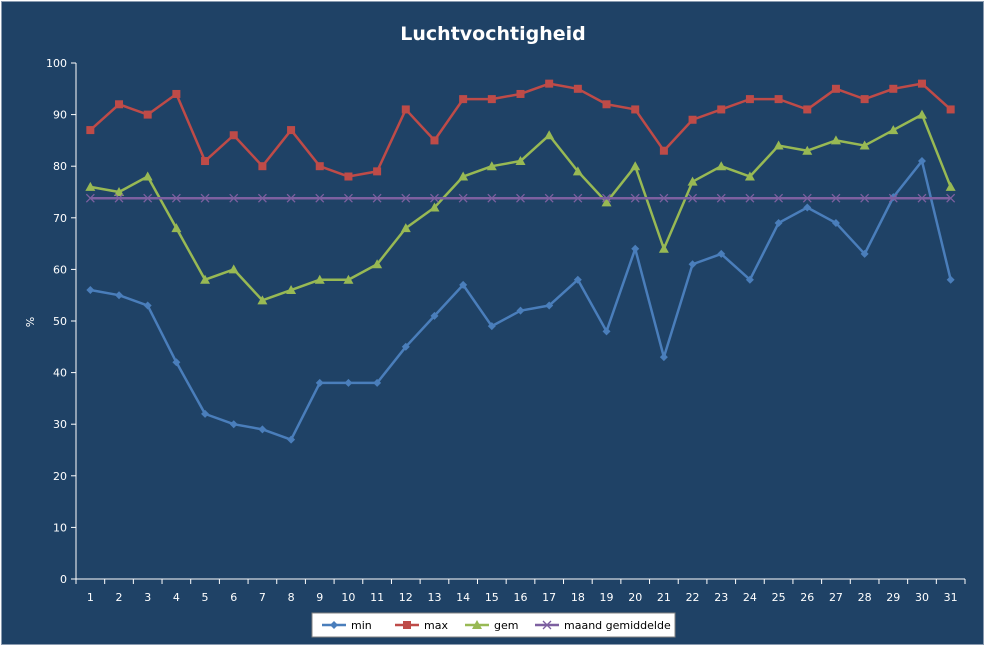 This screenshot has height=648, width=987. Describe the element at coordinates (750, 597) in the screenshot. I see `x-tick-label: 24` at that location.